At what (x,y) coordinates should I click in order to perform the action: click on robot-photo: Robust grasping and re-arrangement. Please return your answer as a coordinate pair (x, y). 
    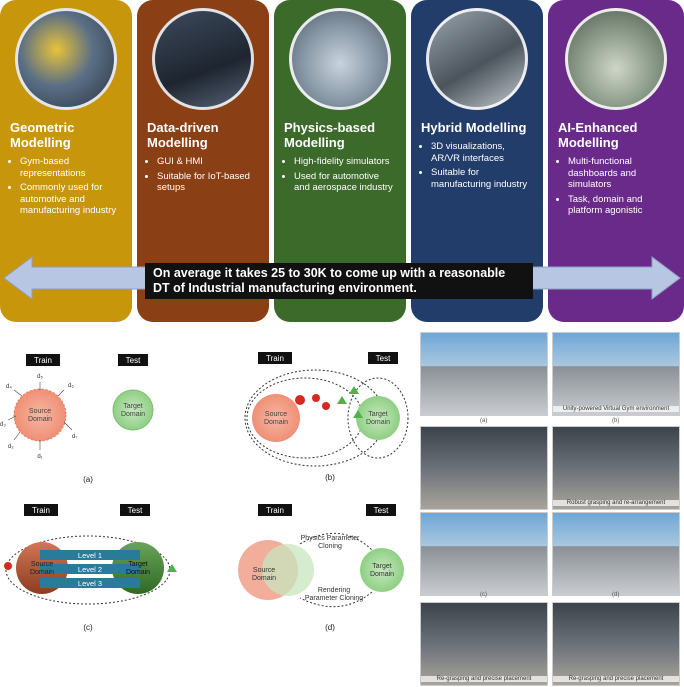
    Looking at the image, I should click on (616, 468).